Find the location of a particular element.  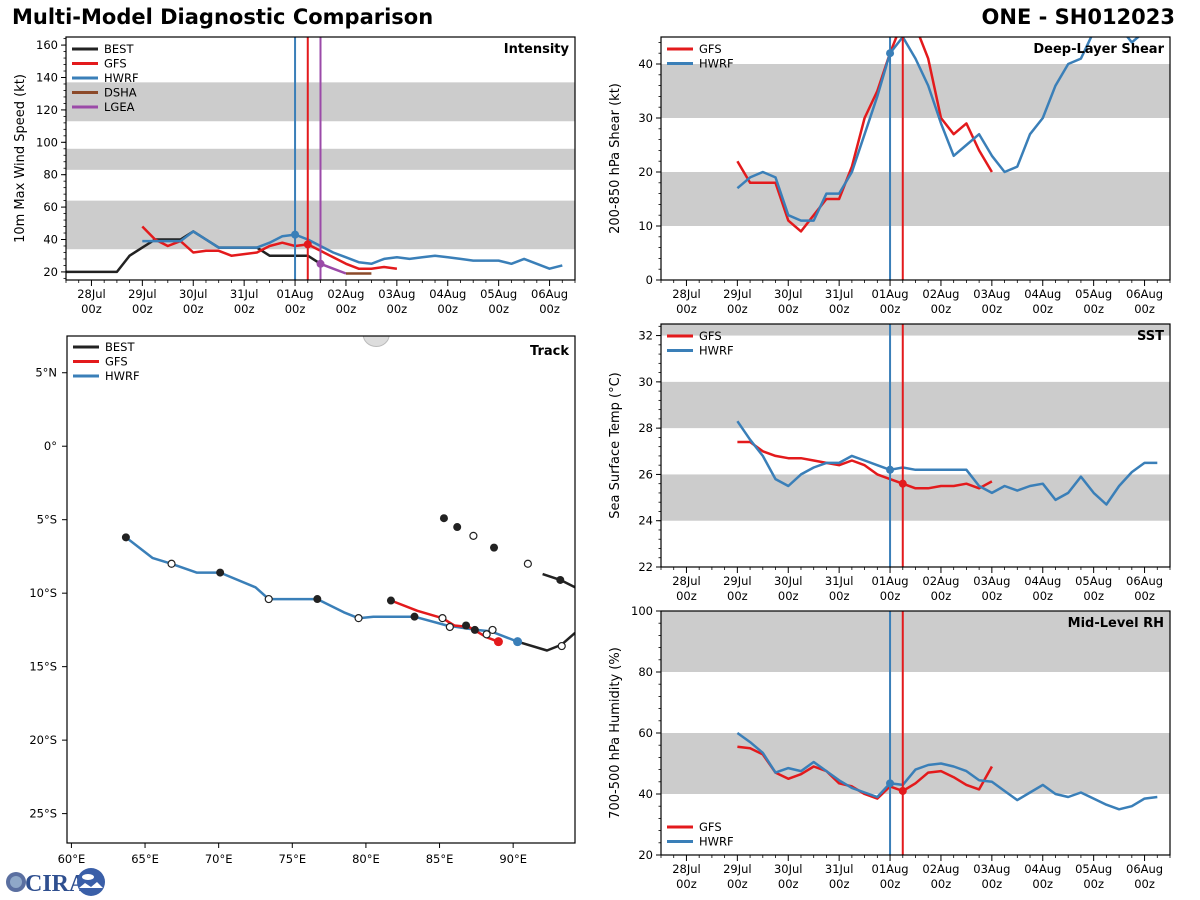

y-tick-label: 140 is located at coordinates (47, 78).